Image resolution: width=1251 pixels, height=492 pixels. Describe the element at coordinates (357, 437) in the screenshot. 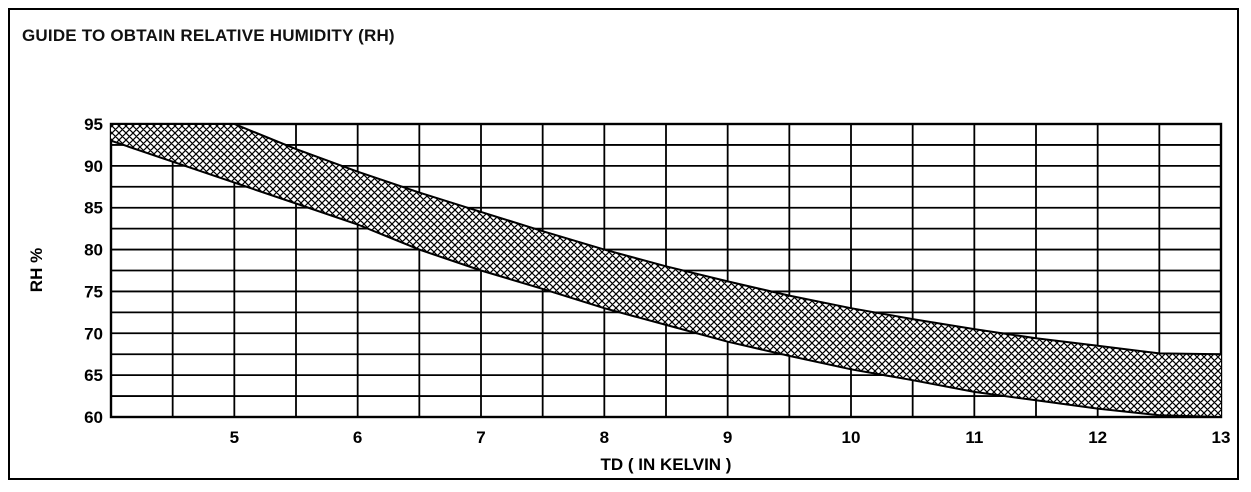

I see `x-tick-label: 6` at that location.